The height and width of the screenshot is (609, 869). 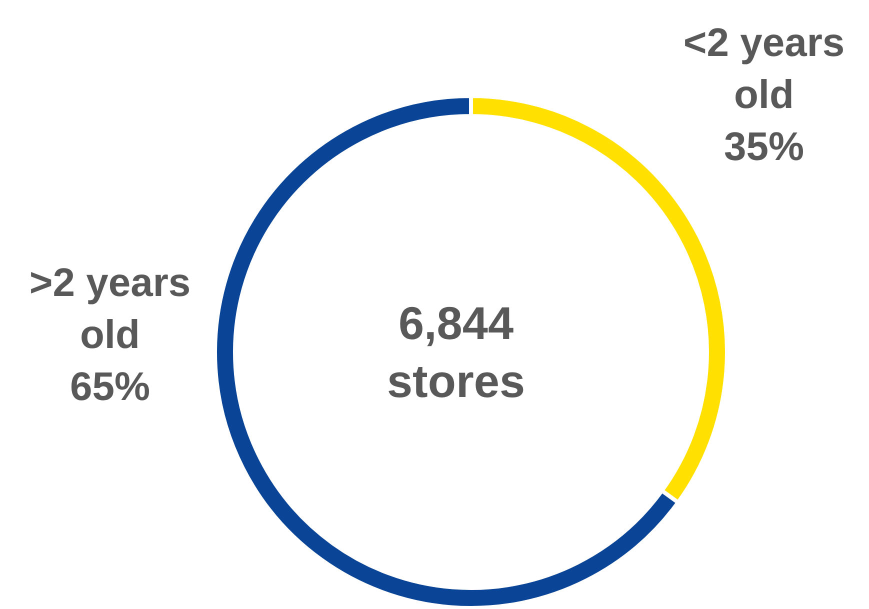 I want to click on slice-label: <2 years old, so click(x=764, y=69).